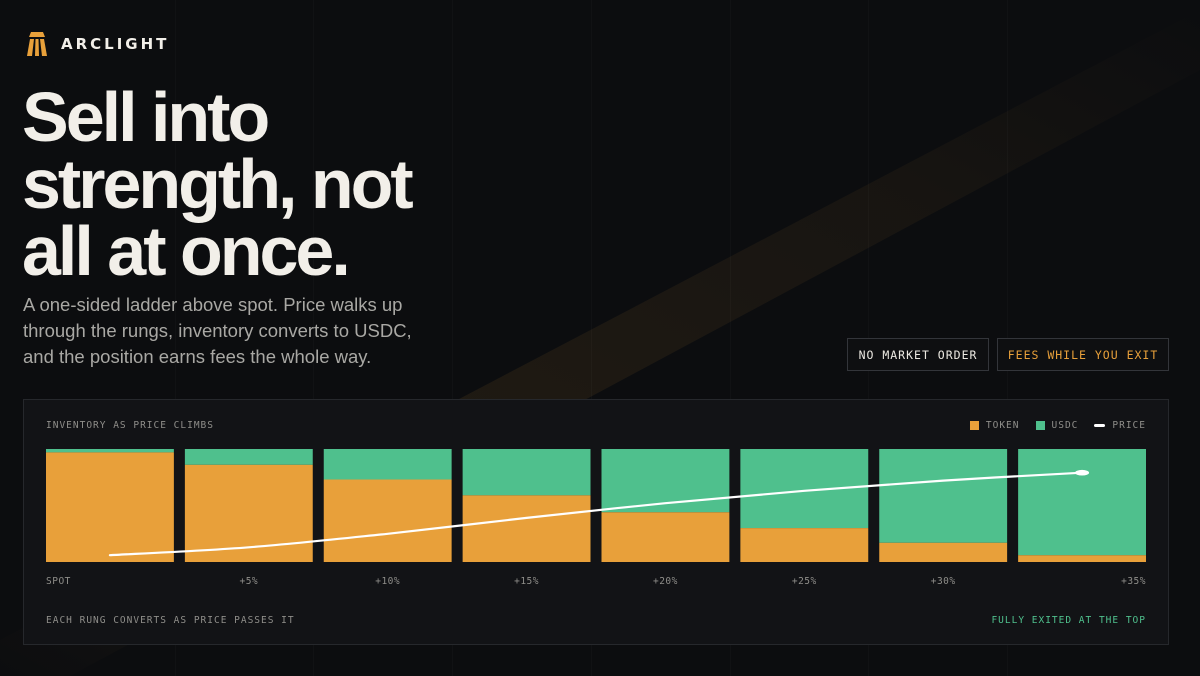 This screenshot has width=1200, height=676. Describe the element at coordinates (804, 581) in the screenshot. I see `x-tick-label: +25%` at that location.